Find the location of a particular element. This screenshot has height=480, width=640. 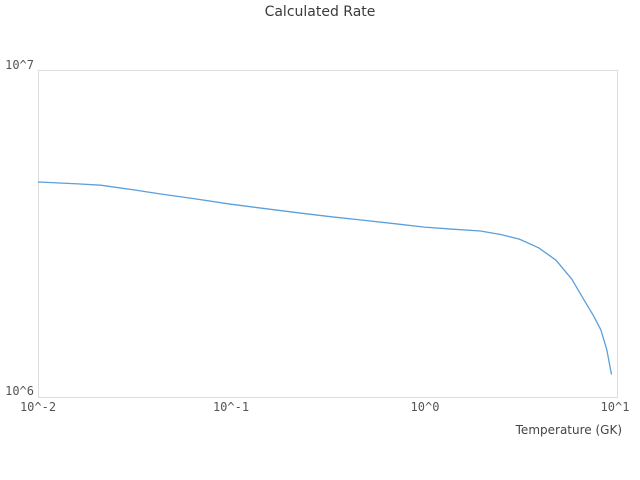

y-tick-1e7: 10^7 is located at coordinates (19, 65).